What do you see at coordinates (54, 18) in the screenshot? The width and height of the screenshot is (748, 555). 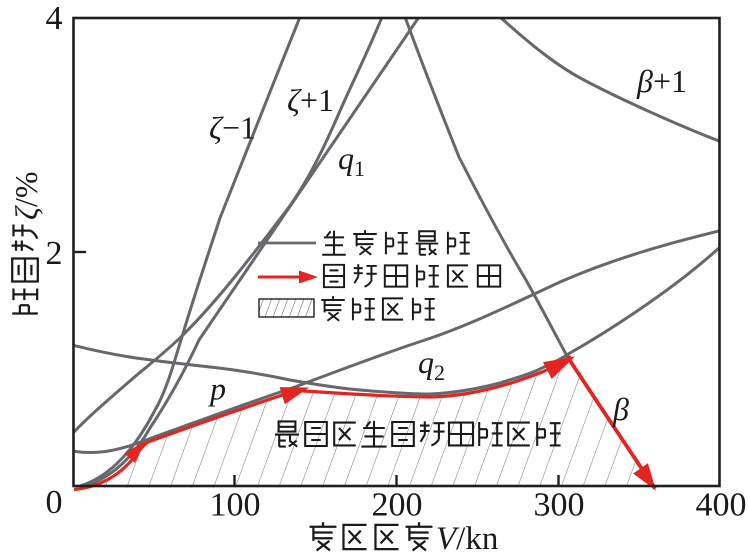 I see `svg-text: 4` at bounding box center [54, 18].